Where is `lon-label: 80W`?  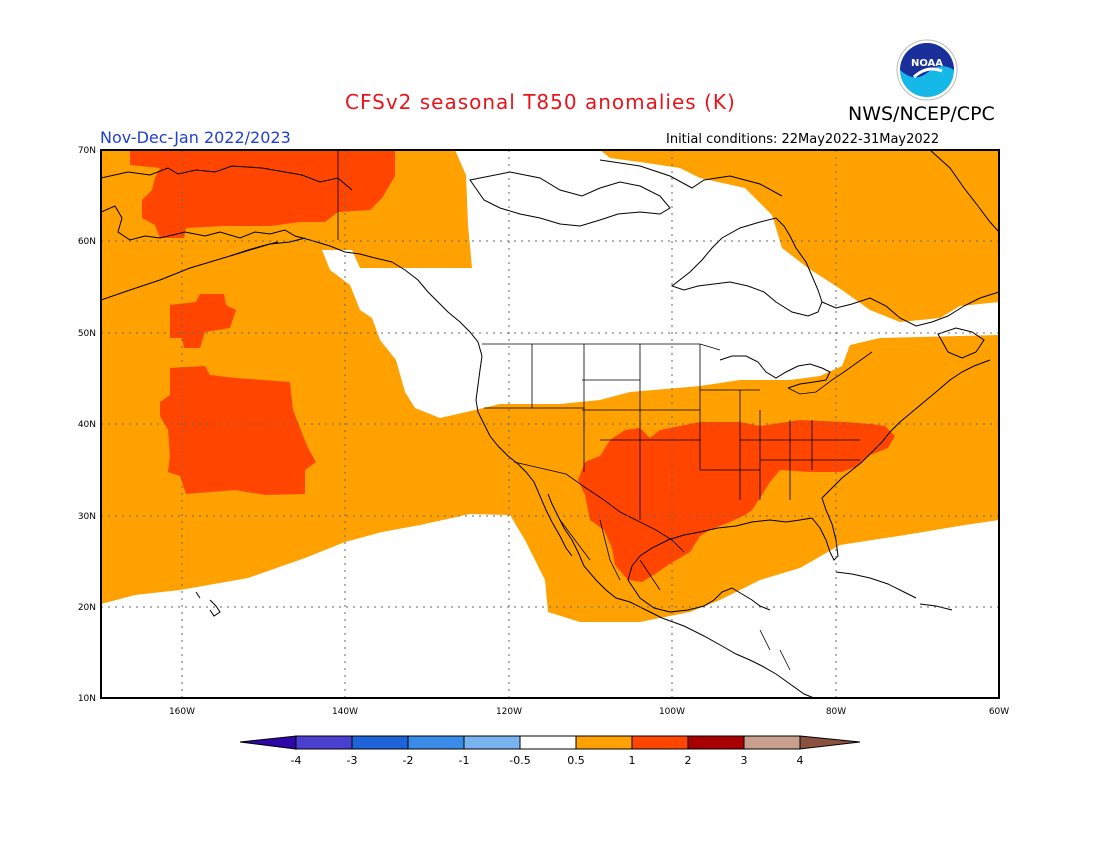
lon-label: 80W is located at coordinates (836, 712).